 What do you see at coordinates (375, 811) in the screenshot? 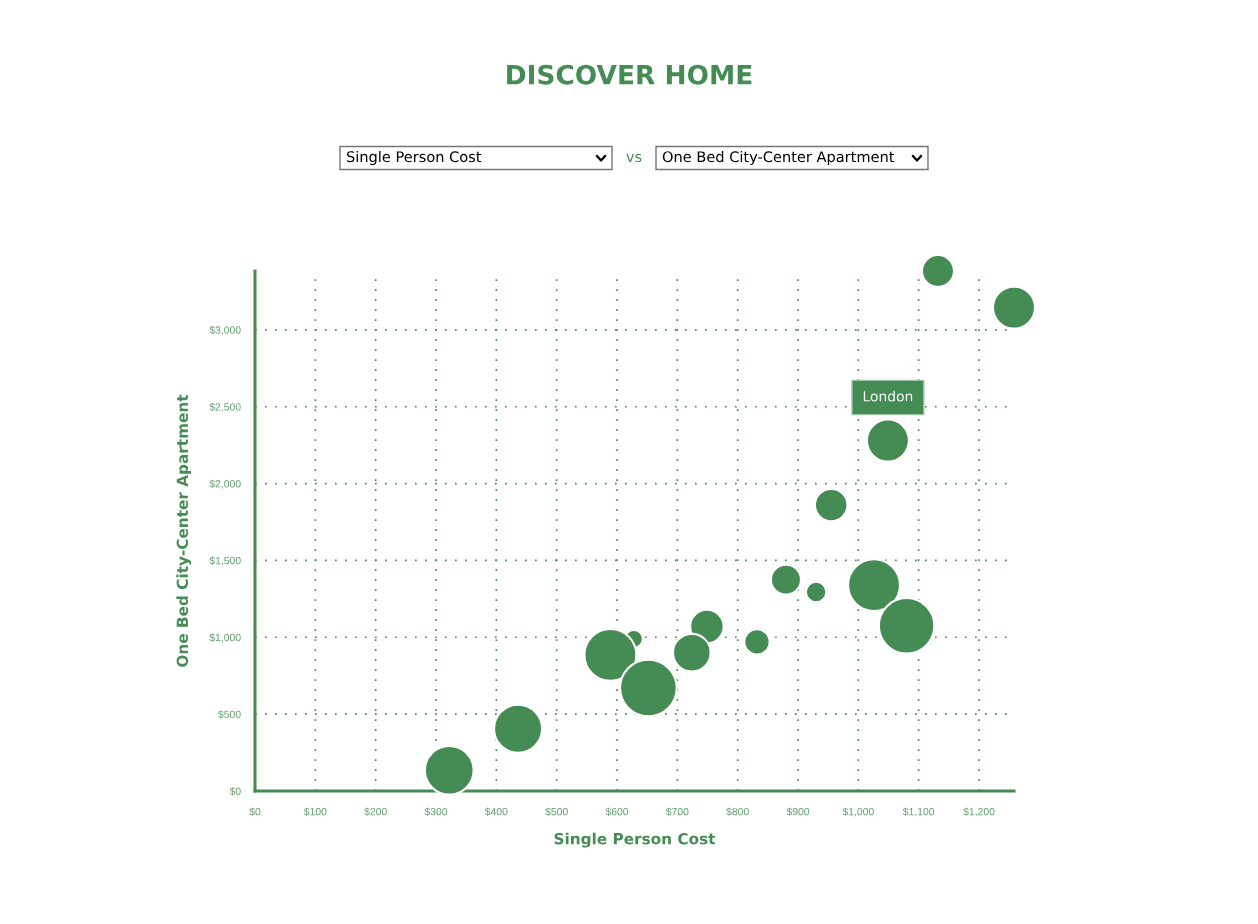
I see `x-tick-label: $200` at bounding box center [375, 811].